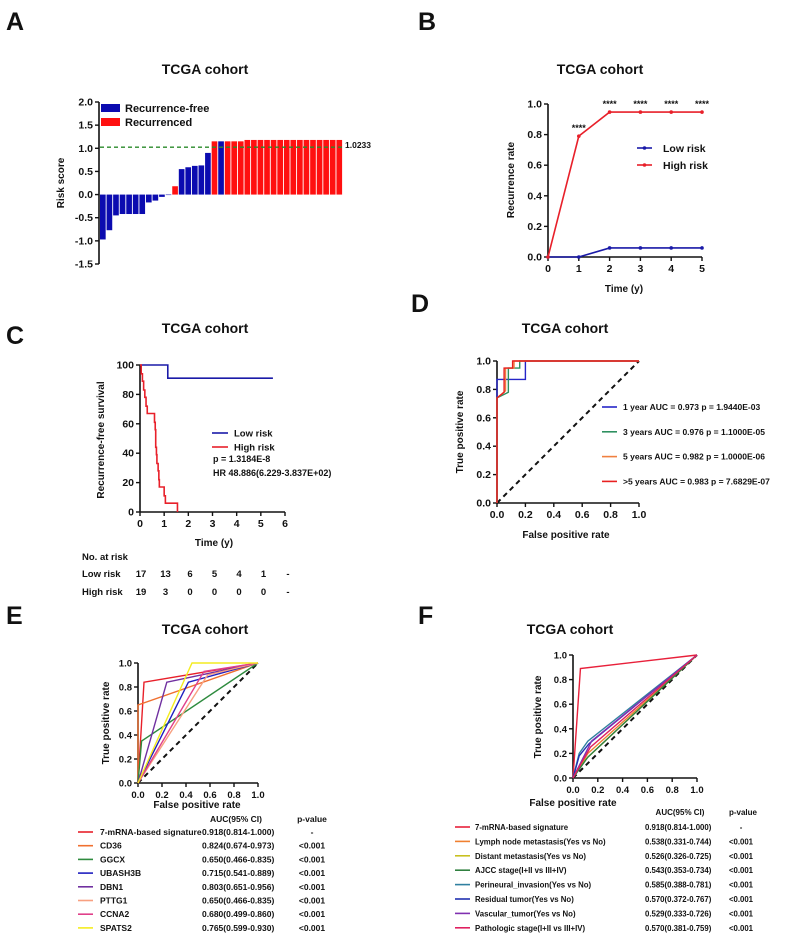  Describe the element at coordinates (672, 790) in the screenshot. I see `x-tick-label: 0.8` at that location.